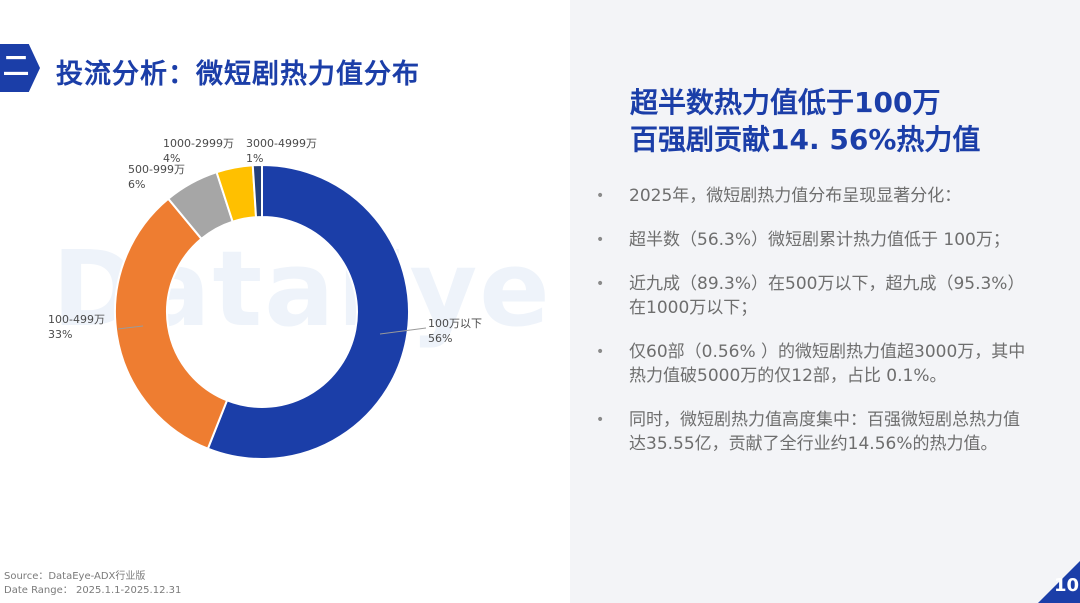 The width and height of the screenshot is (1080, 603). I want to click on label-under-100-name: 100万以下, so click(455, 323).